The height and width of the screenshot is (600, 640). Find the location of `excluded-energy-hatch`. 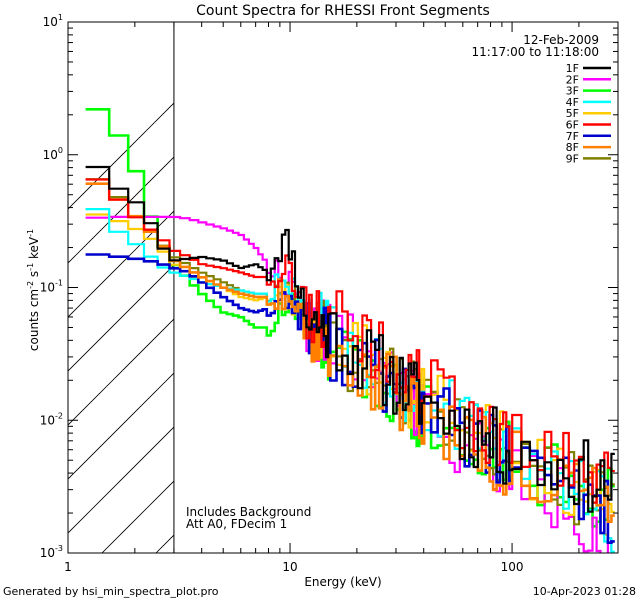

excluded-energy-hatch is located at coordinates (121, 327).